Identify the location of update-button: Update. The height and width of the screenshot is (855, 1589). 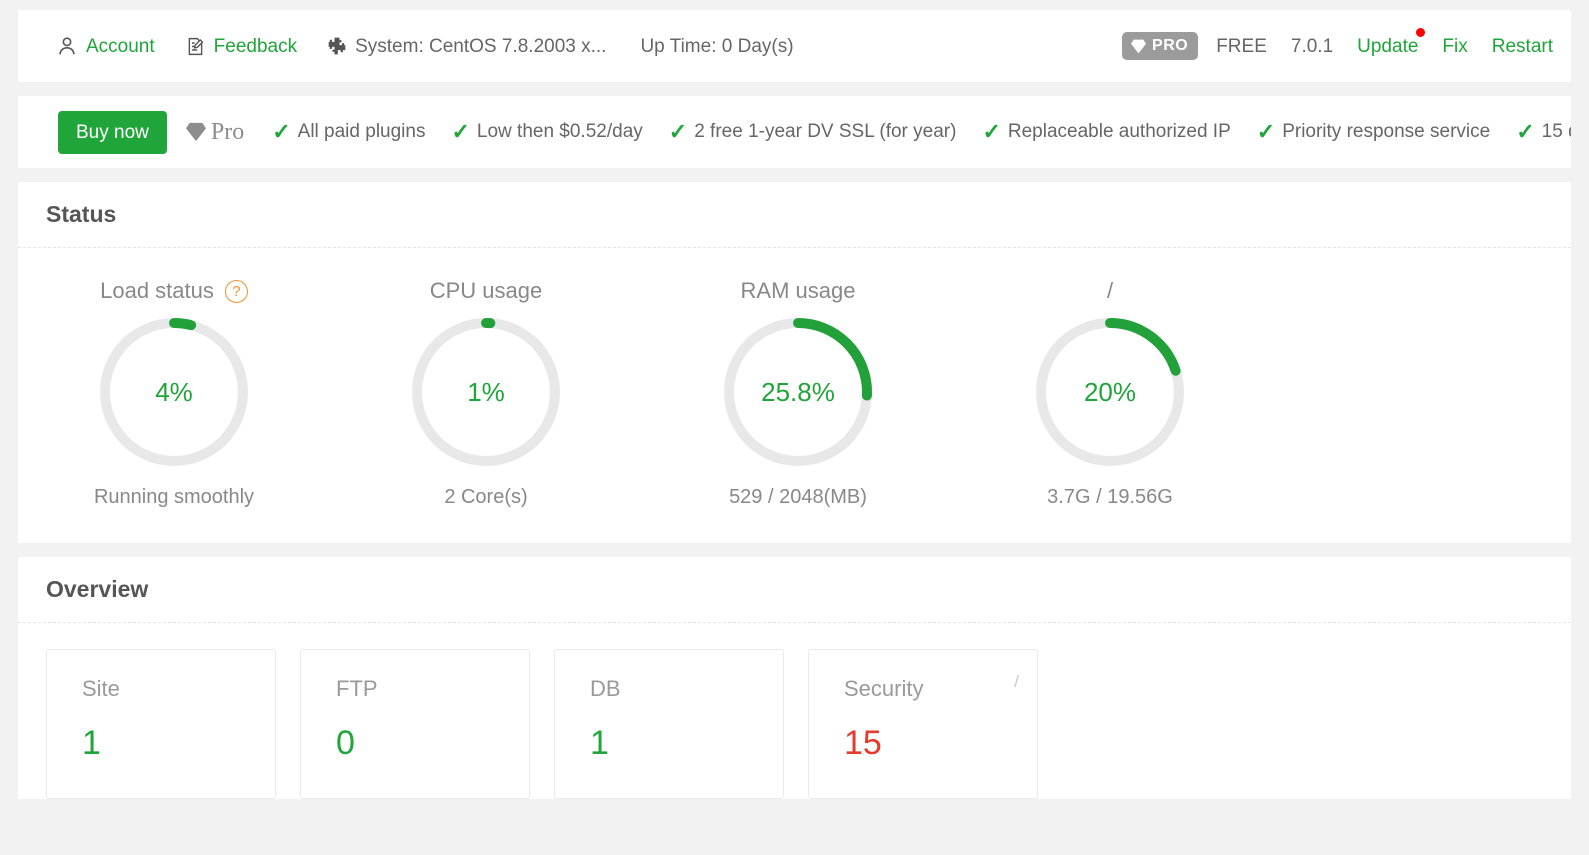
(1391, 42).